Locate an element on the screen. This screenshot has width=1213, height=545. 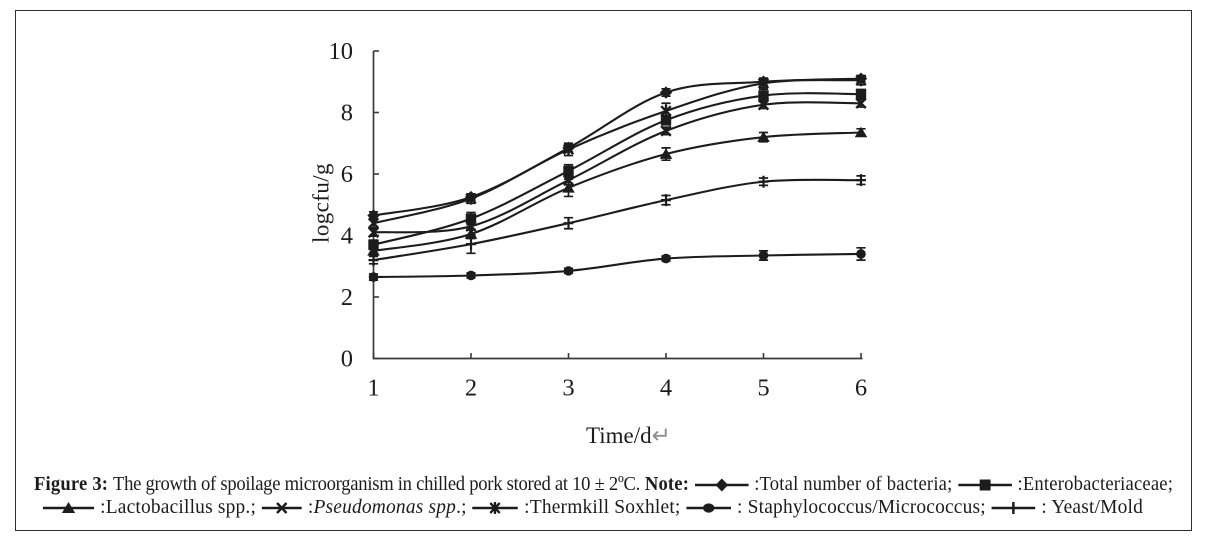
svg-text: Time/d↵ is located at coordinates (628, 435).